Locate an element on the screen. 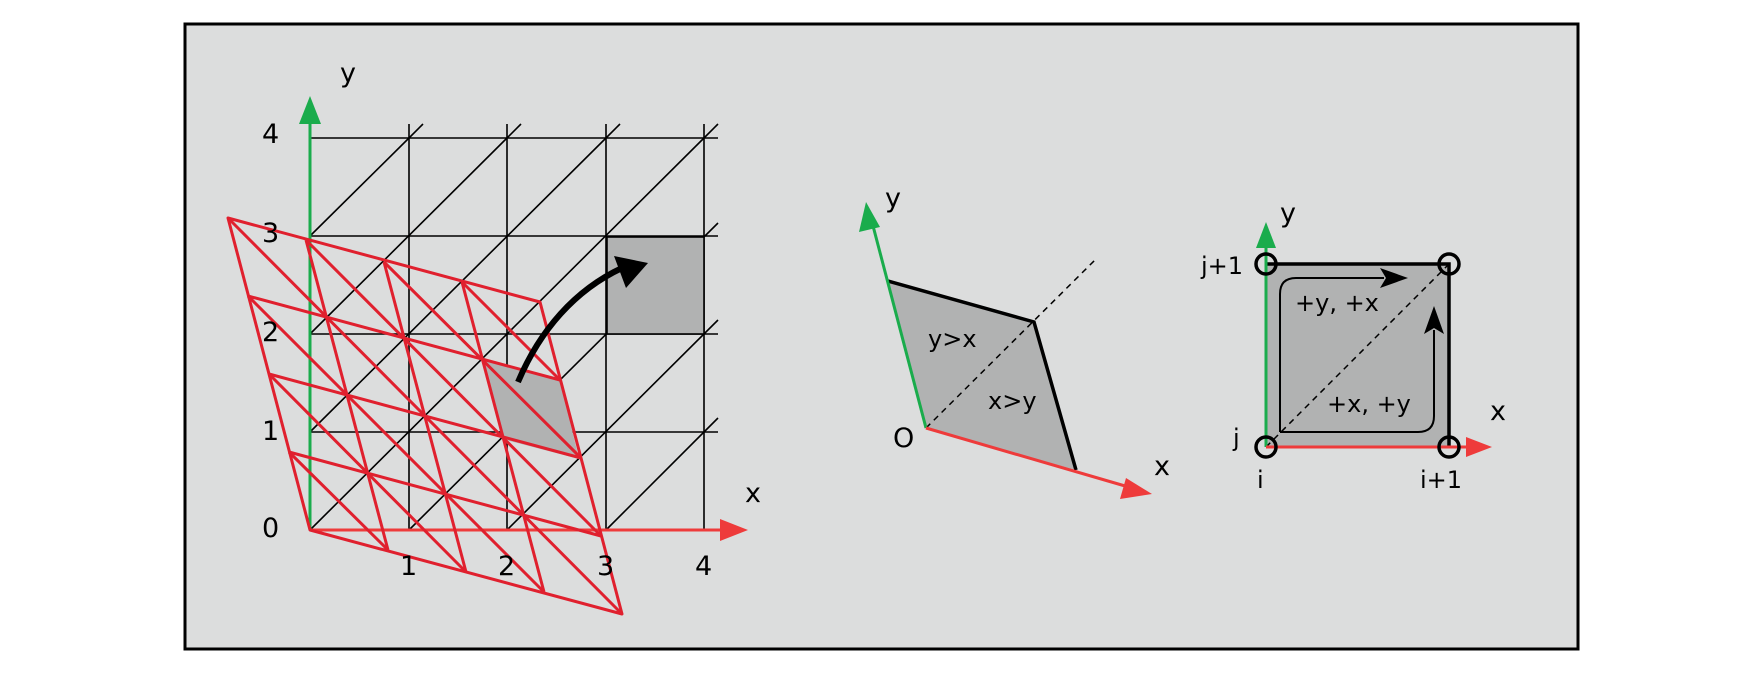 This screenshot has height=674, width=1762. label-i: i is located at coordinates (1260, 480).